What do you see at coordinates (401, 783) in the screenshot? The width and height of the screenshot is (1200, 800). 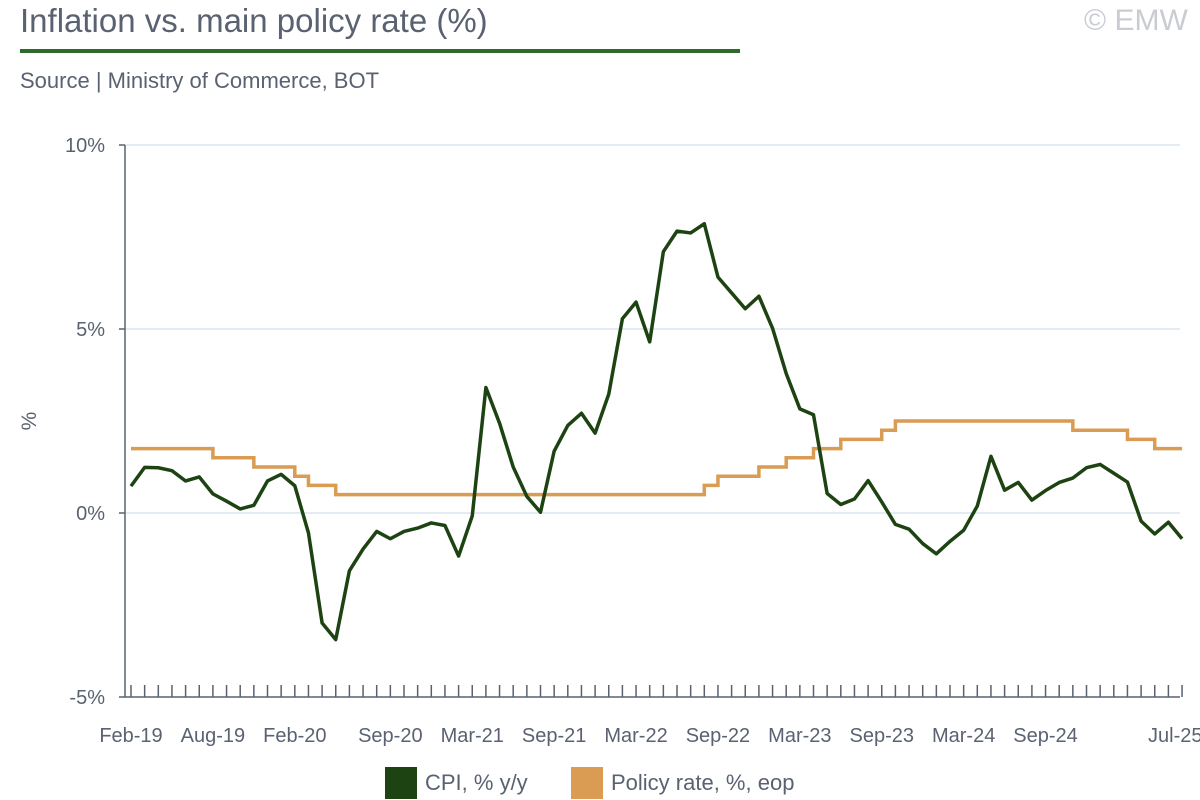 I see `legend-swatch-cpi` at bounding box center [401, 783].